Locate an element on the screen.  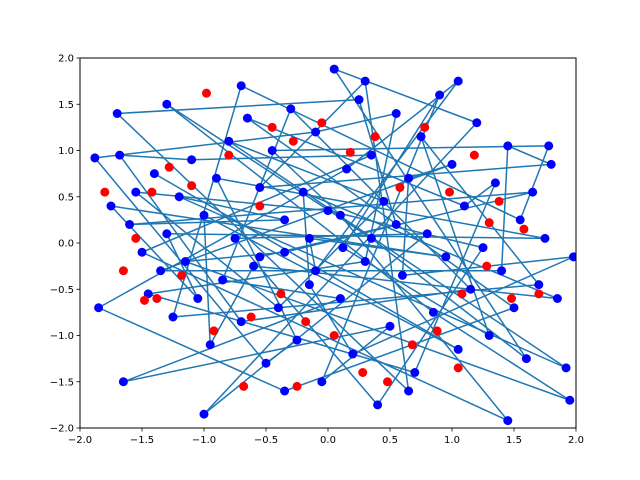
x-tick-label: 1.5 is located at coordinates (514, 440).